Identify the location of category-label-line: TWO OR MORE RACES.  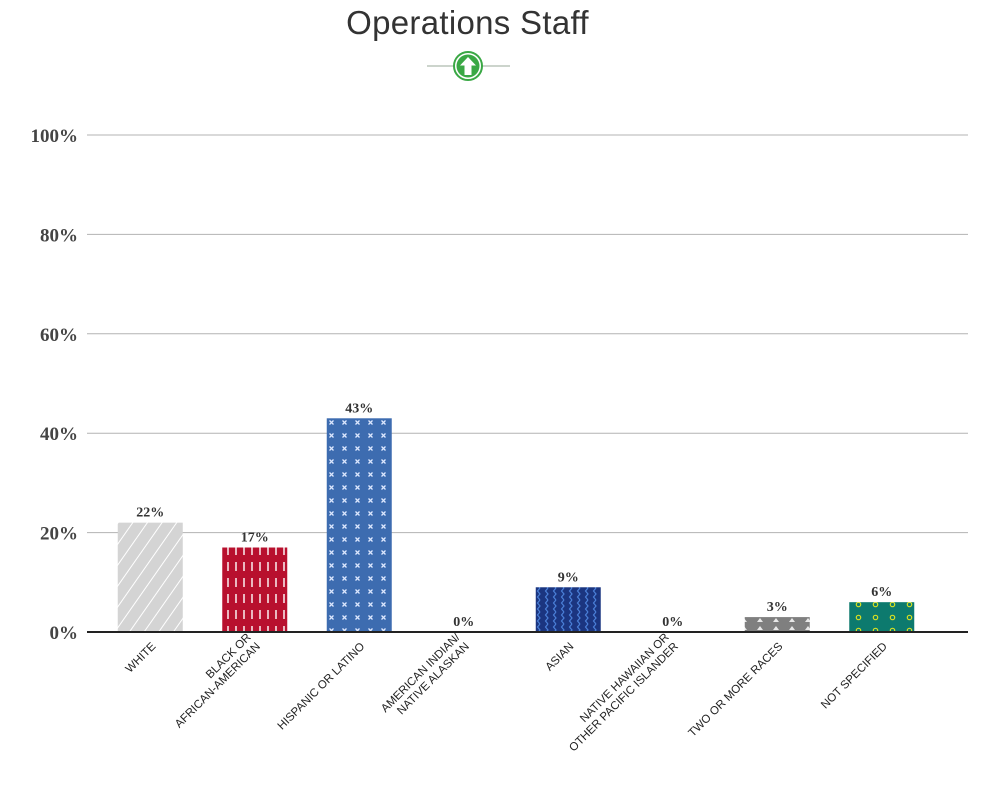
(736, 689).